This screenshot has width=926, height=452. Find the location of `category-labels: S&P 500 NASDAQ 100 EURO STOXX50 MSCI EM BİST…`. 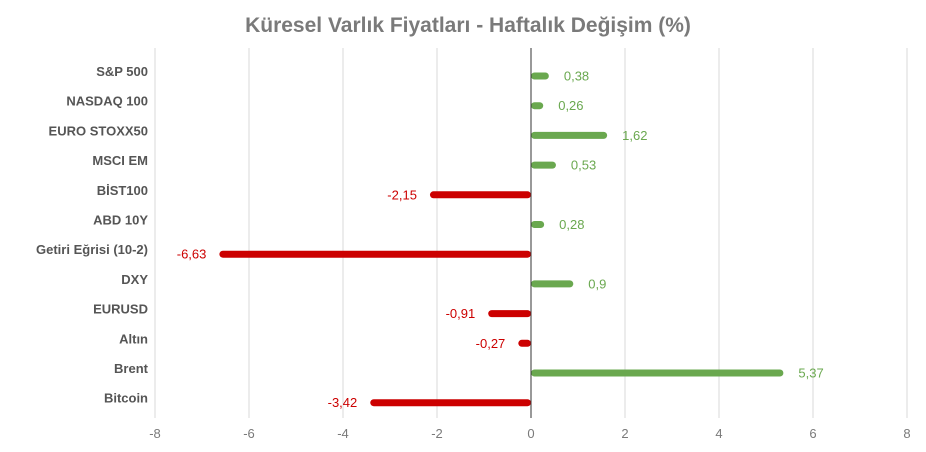

category-labels: S&P 500 NASDAQ 100 EURO STOXX50 MSCI EM BİST… is located at coordinates (92, 235).